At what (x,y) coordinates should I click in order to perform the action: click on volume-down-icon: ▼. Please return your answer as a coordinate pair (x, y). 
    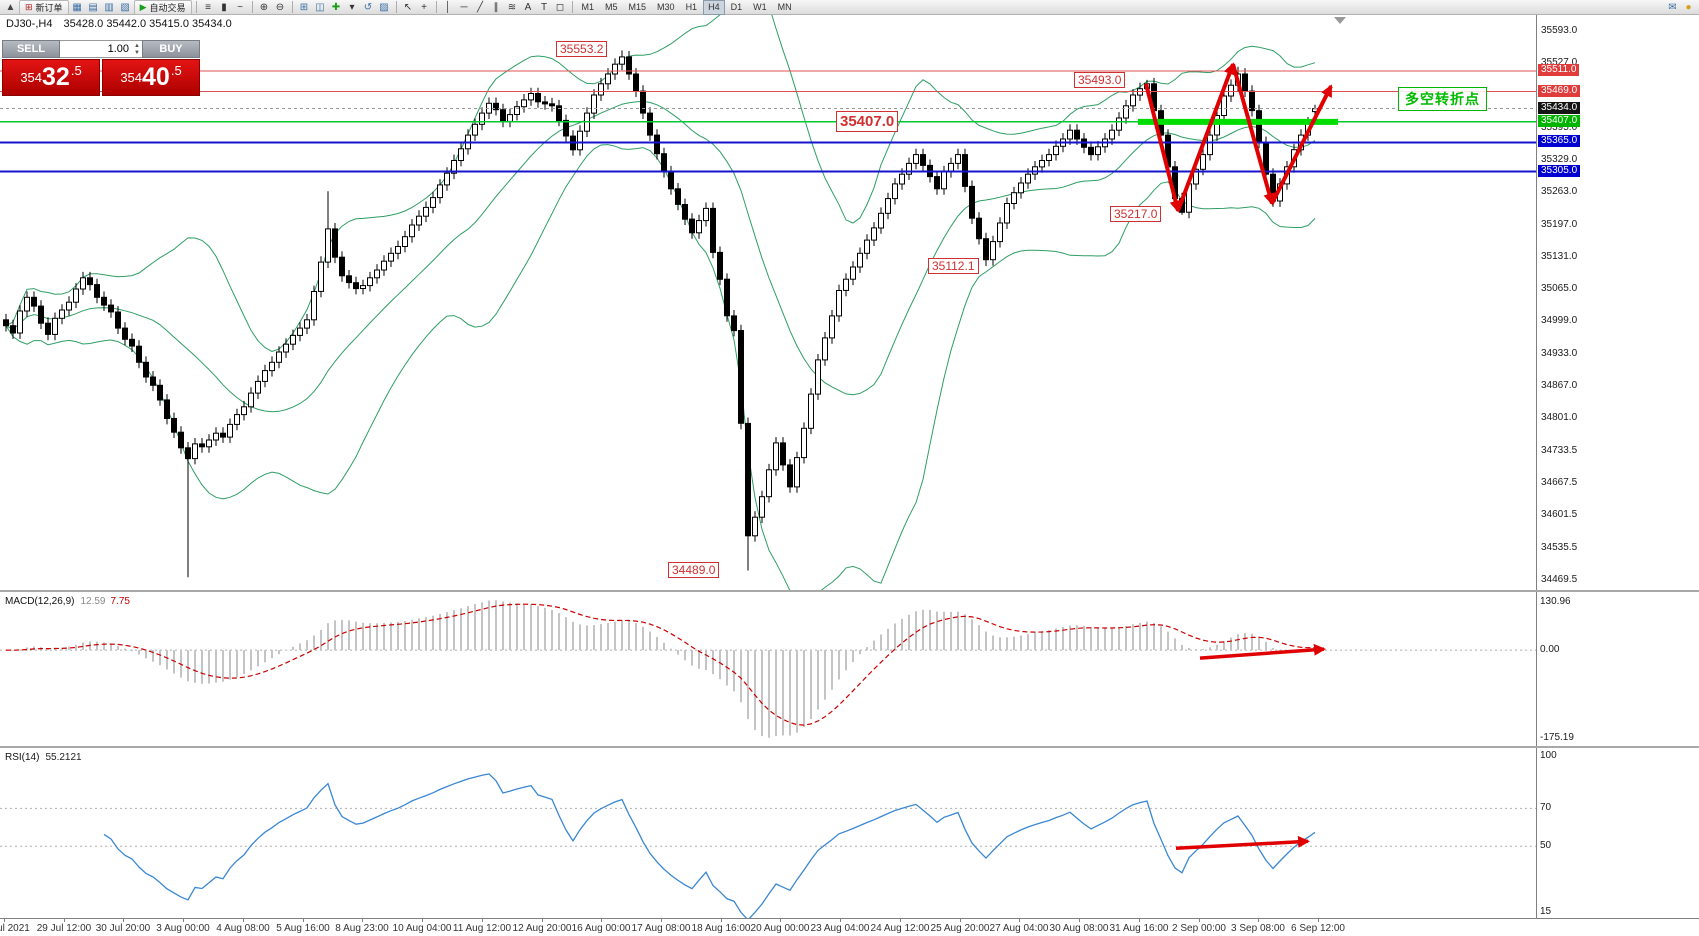
    Looking at the image, I should click on (137, 53).